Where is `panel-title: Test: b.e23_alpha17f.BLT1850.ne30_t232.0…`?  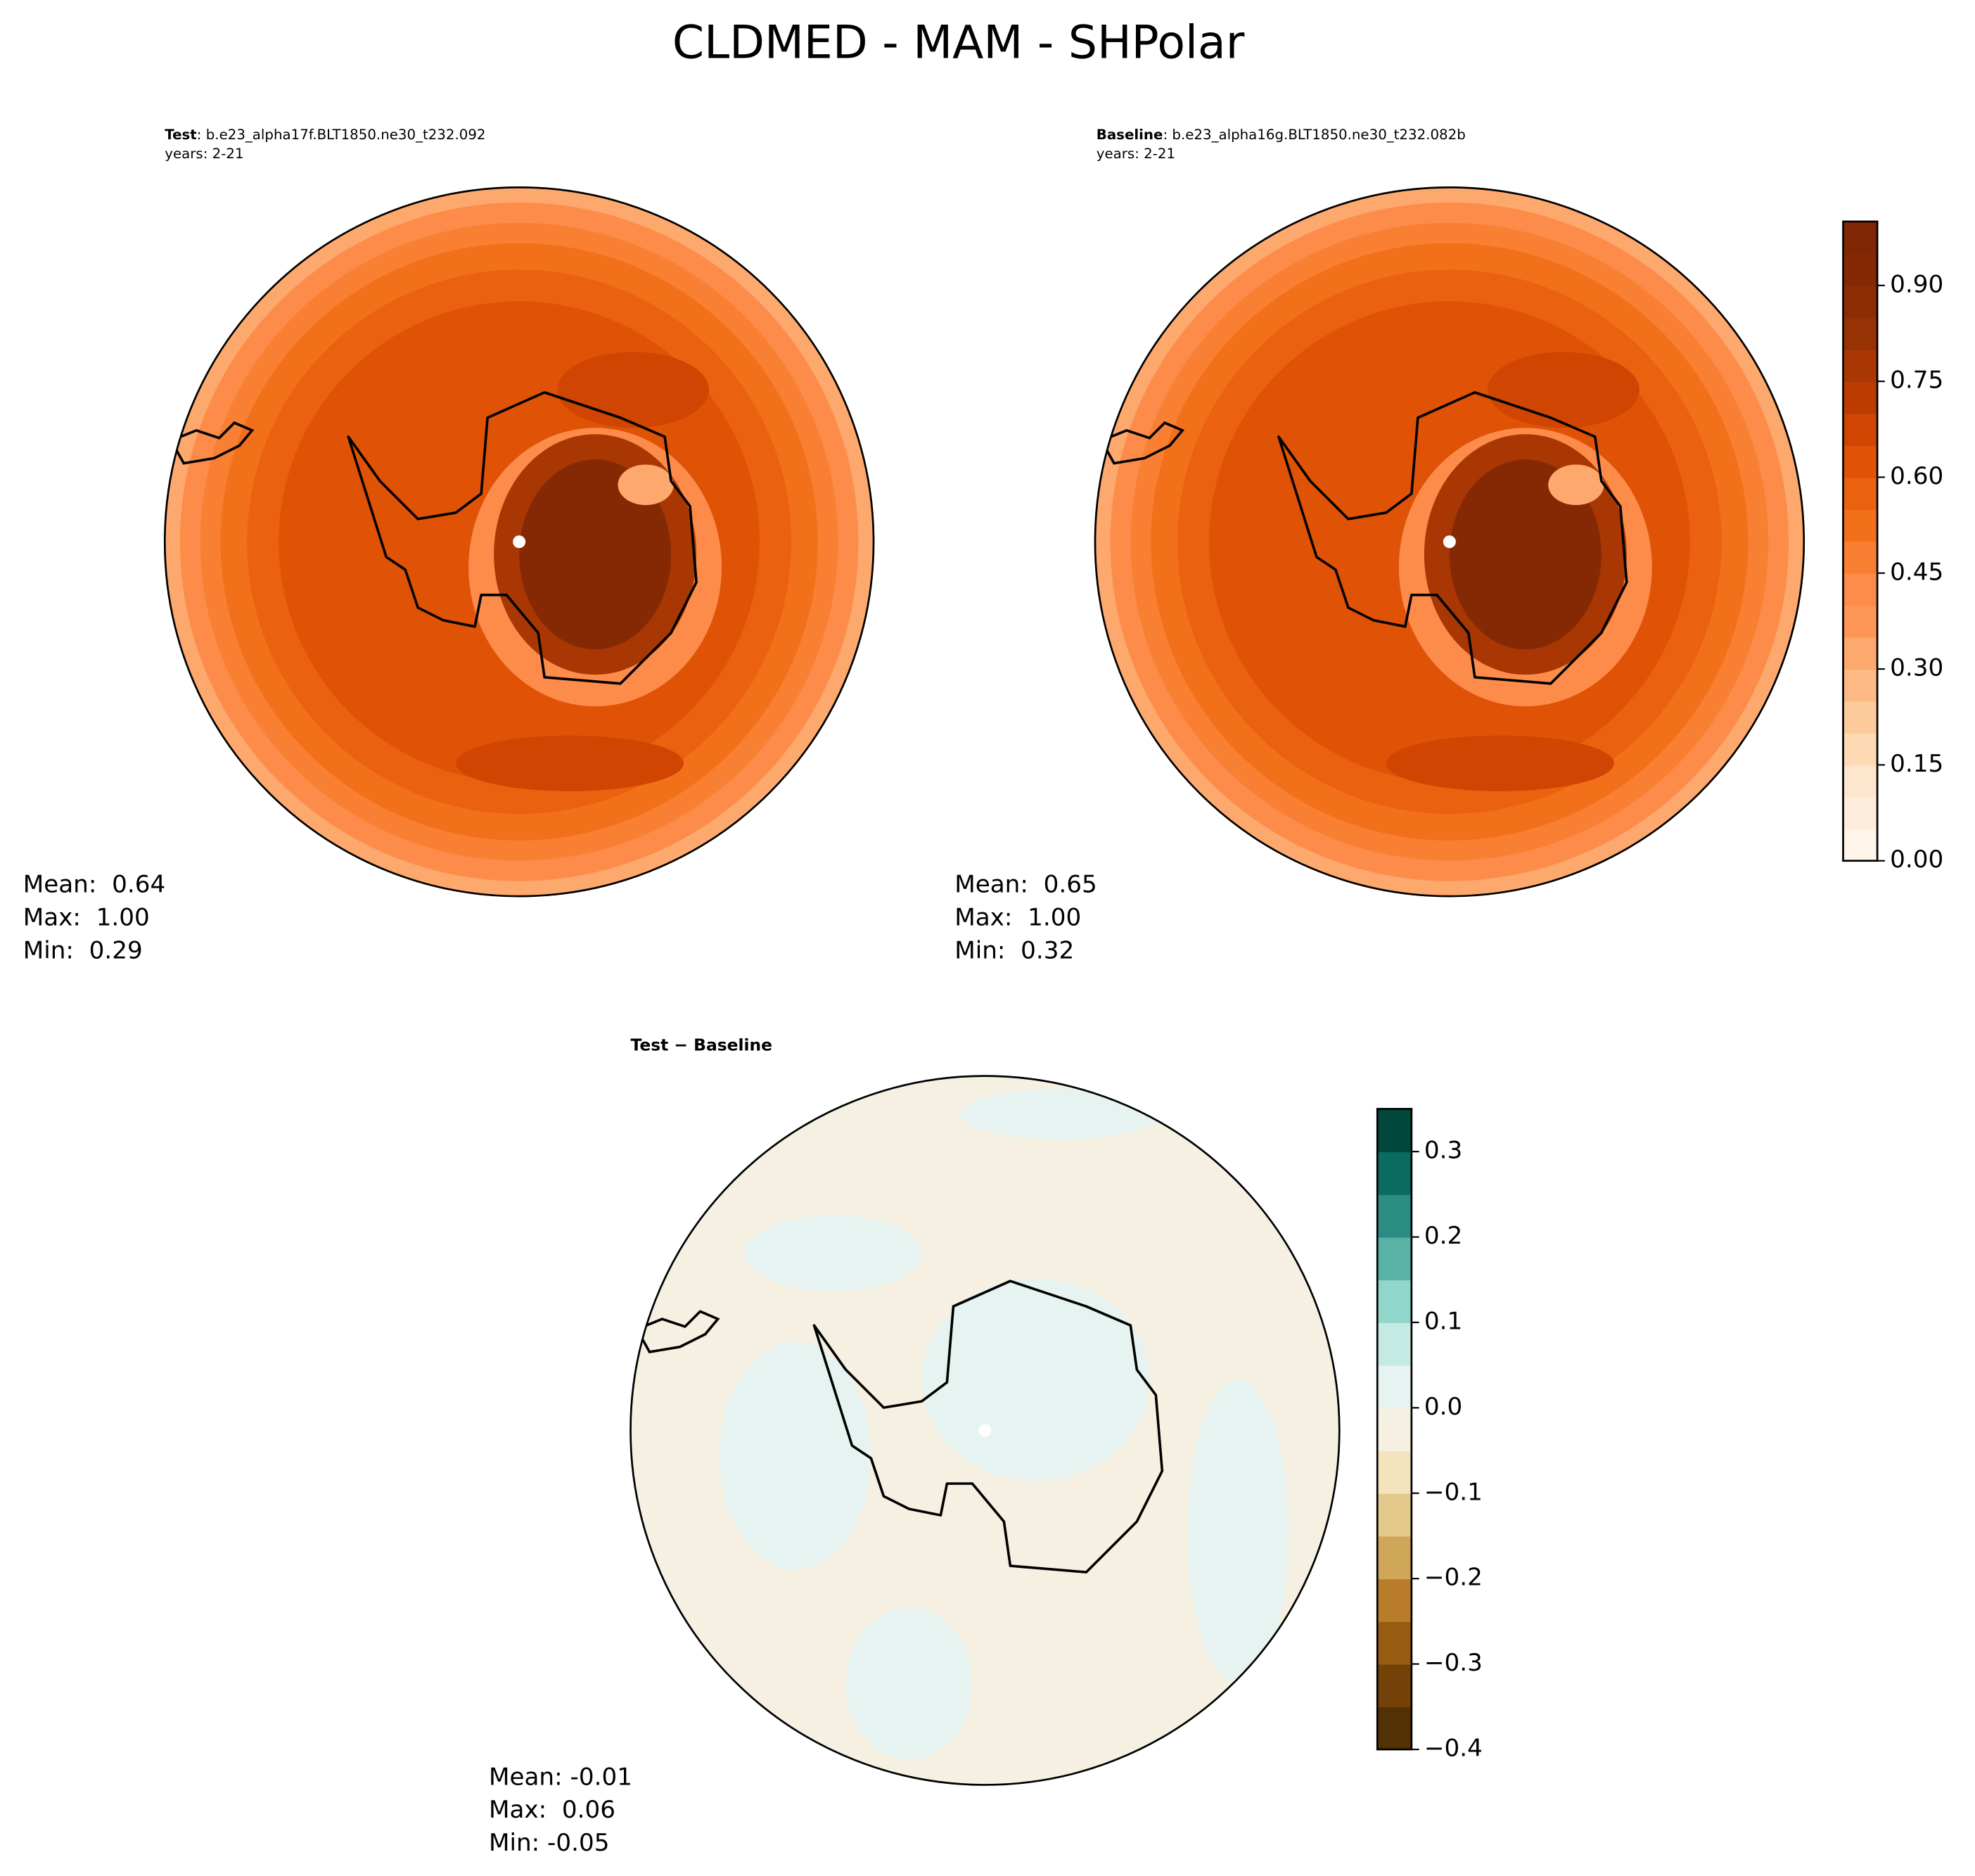
panel-title: Test: b.e23_alpha17f.BLT1850.ne30_t232.0… is located at coordinates (325, 135).